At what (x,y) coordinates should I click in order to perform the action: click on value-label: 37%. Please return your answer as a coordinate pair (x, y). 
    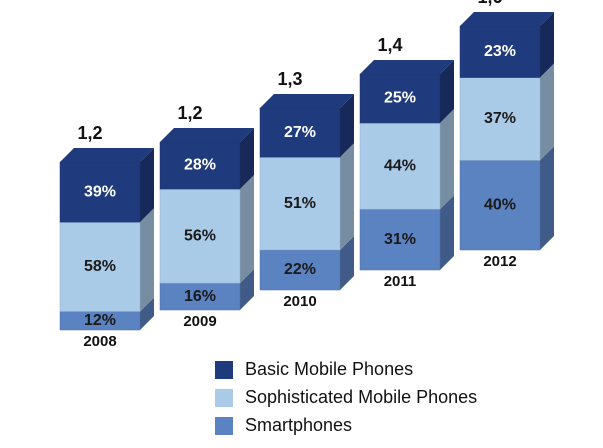
    Looking at the image, I should click on (500, 118).